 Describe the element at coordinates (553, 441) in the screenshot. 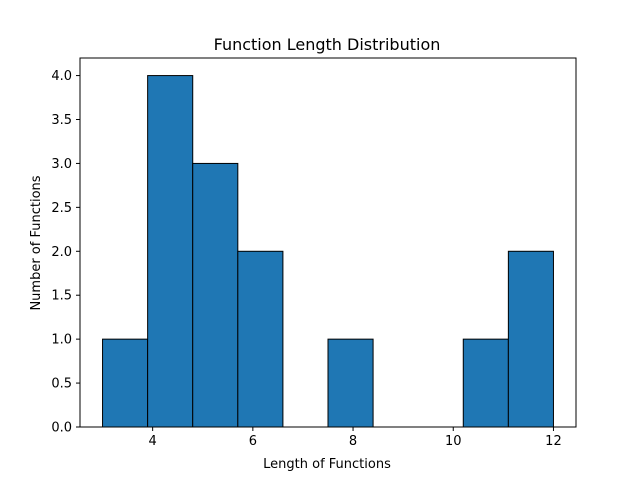

I see `x-tick-label: 12` at that location.